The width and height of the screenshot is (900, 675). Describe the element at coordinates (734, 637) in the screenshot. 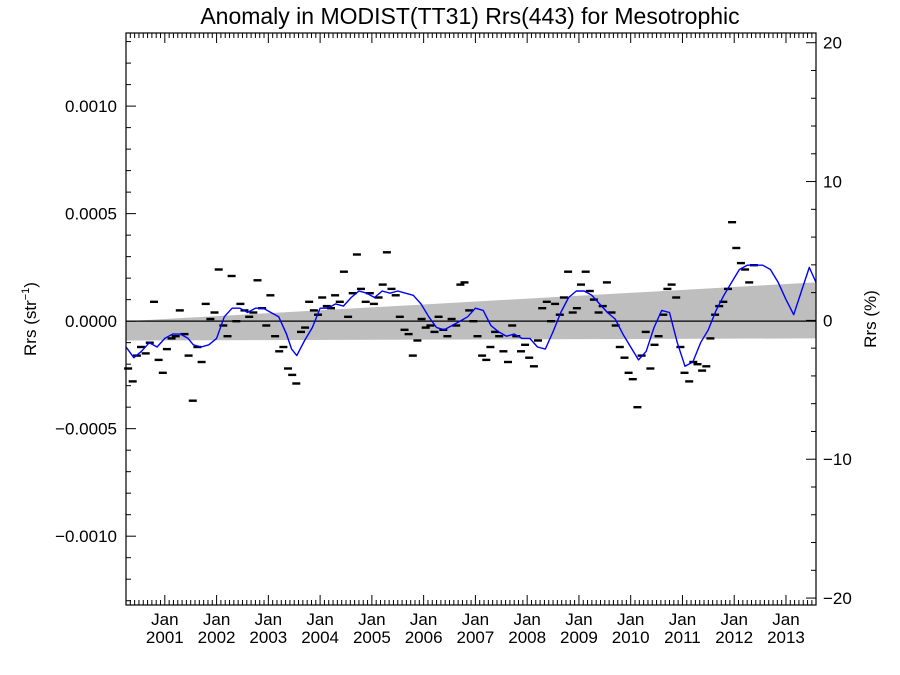

I see `x-tick-year-label: 2012` at that location.